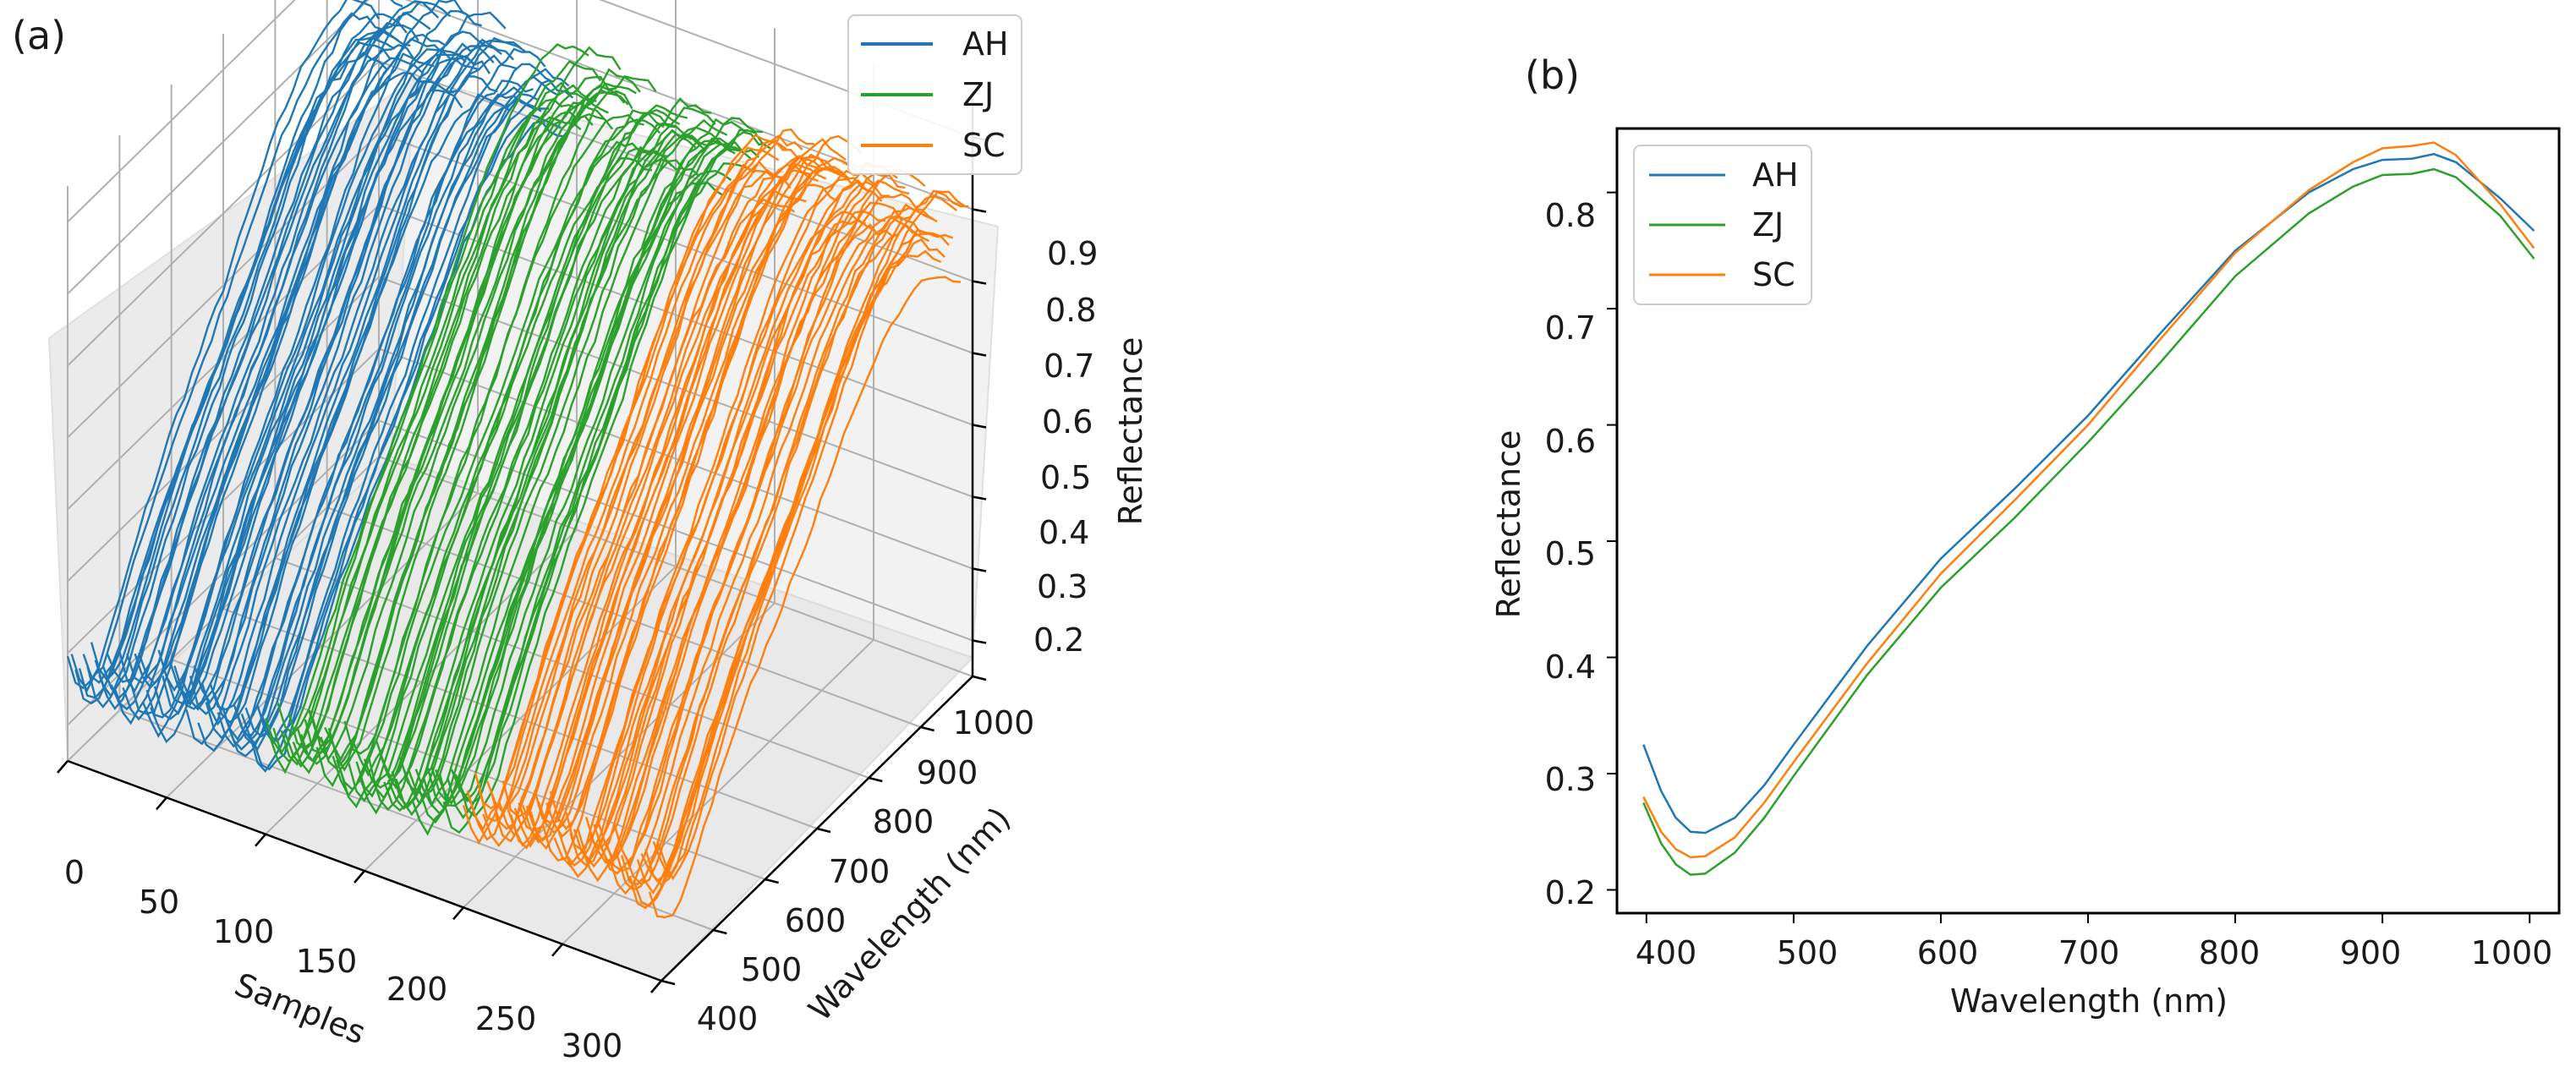 Image resolution: width=2576 pixels, height=1067 pixels. What do you see at coordinates (1552, 75) in the screenshot?
I see `panel-label-b: (b)` at bounding box center [1552, 75].